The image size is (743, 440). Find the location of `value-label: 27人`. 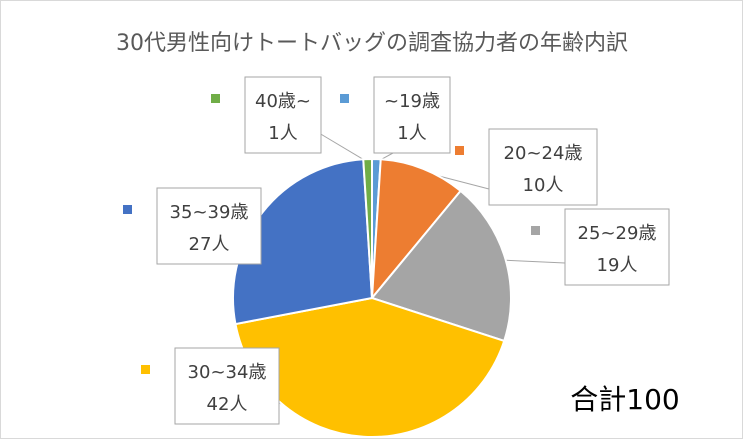

value-label: 27人 is located at coordinates (209, 244).